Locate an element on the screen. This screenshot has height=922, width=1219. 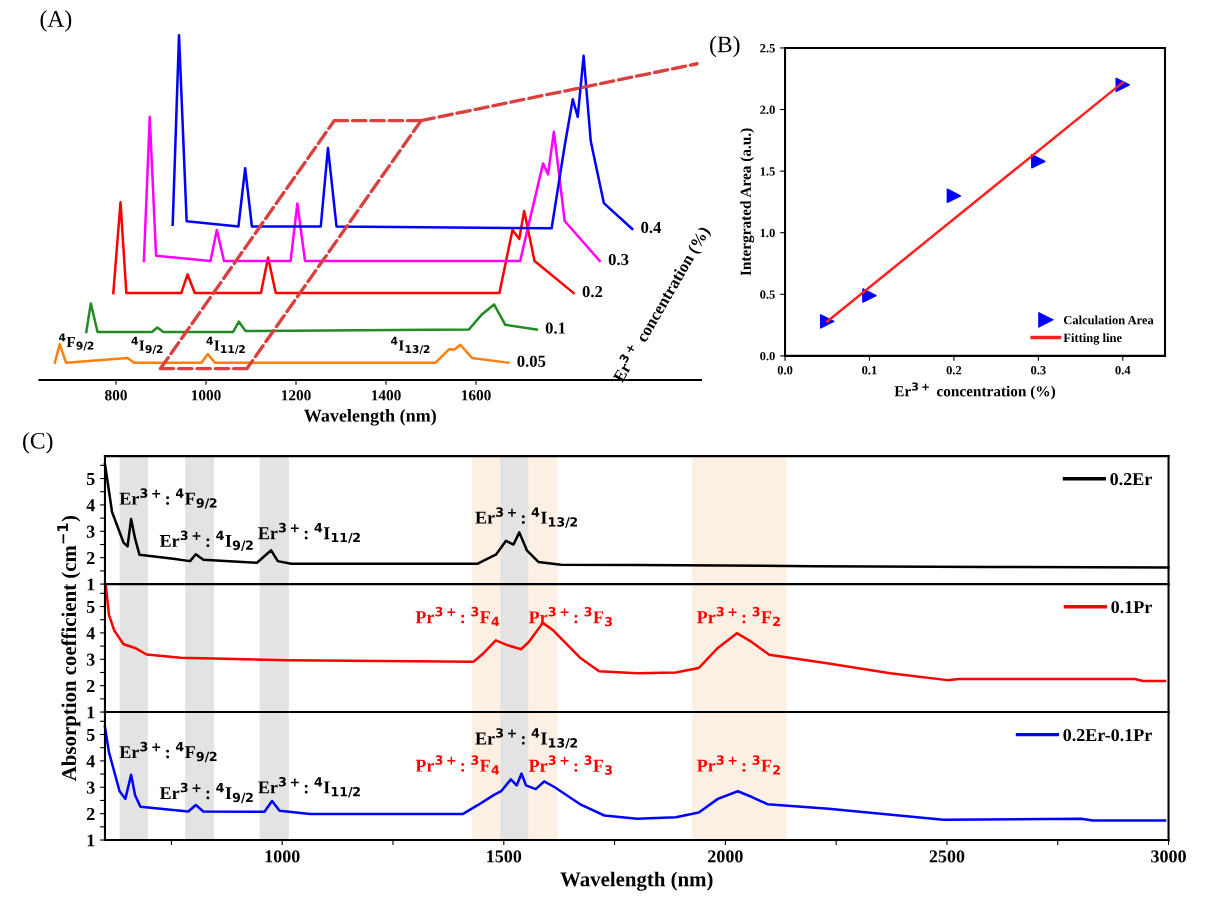
legend-label: Fitting line is located at coordinates (1092, 339).